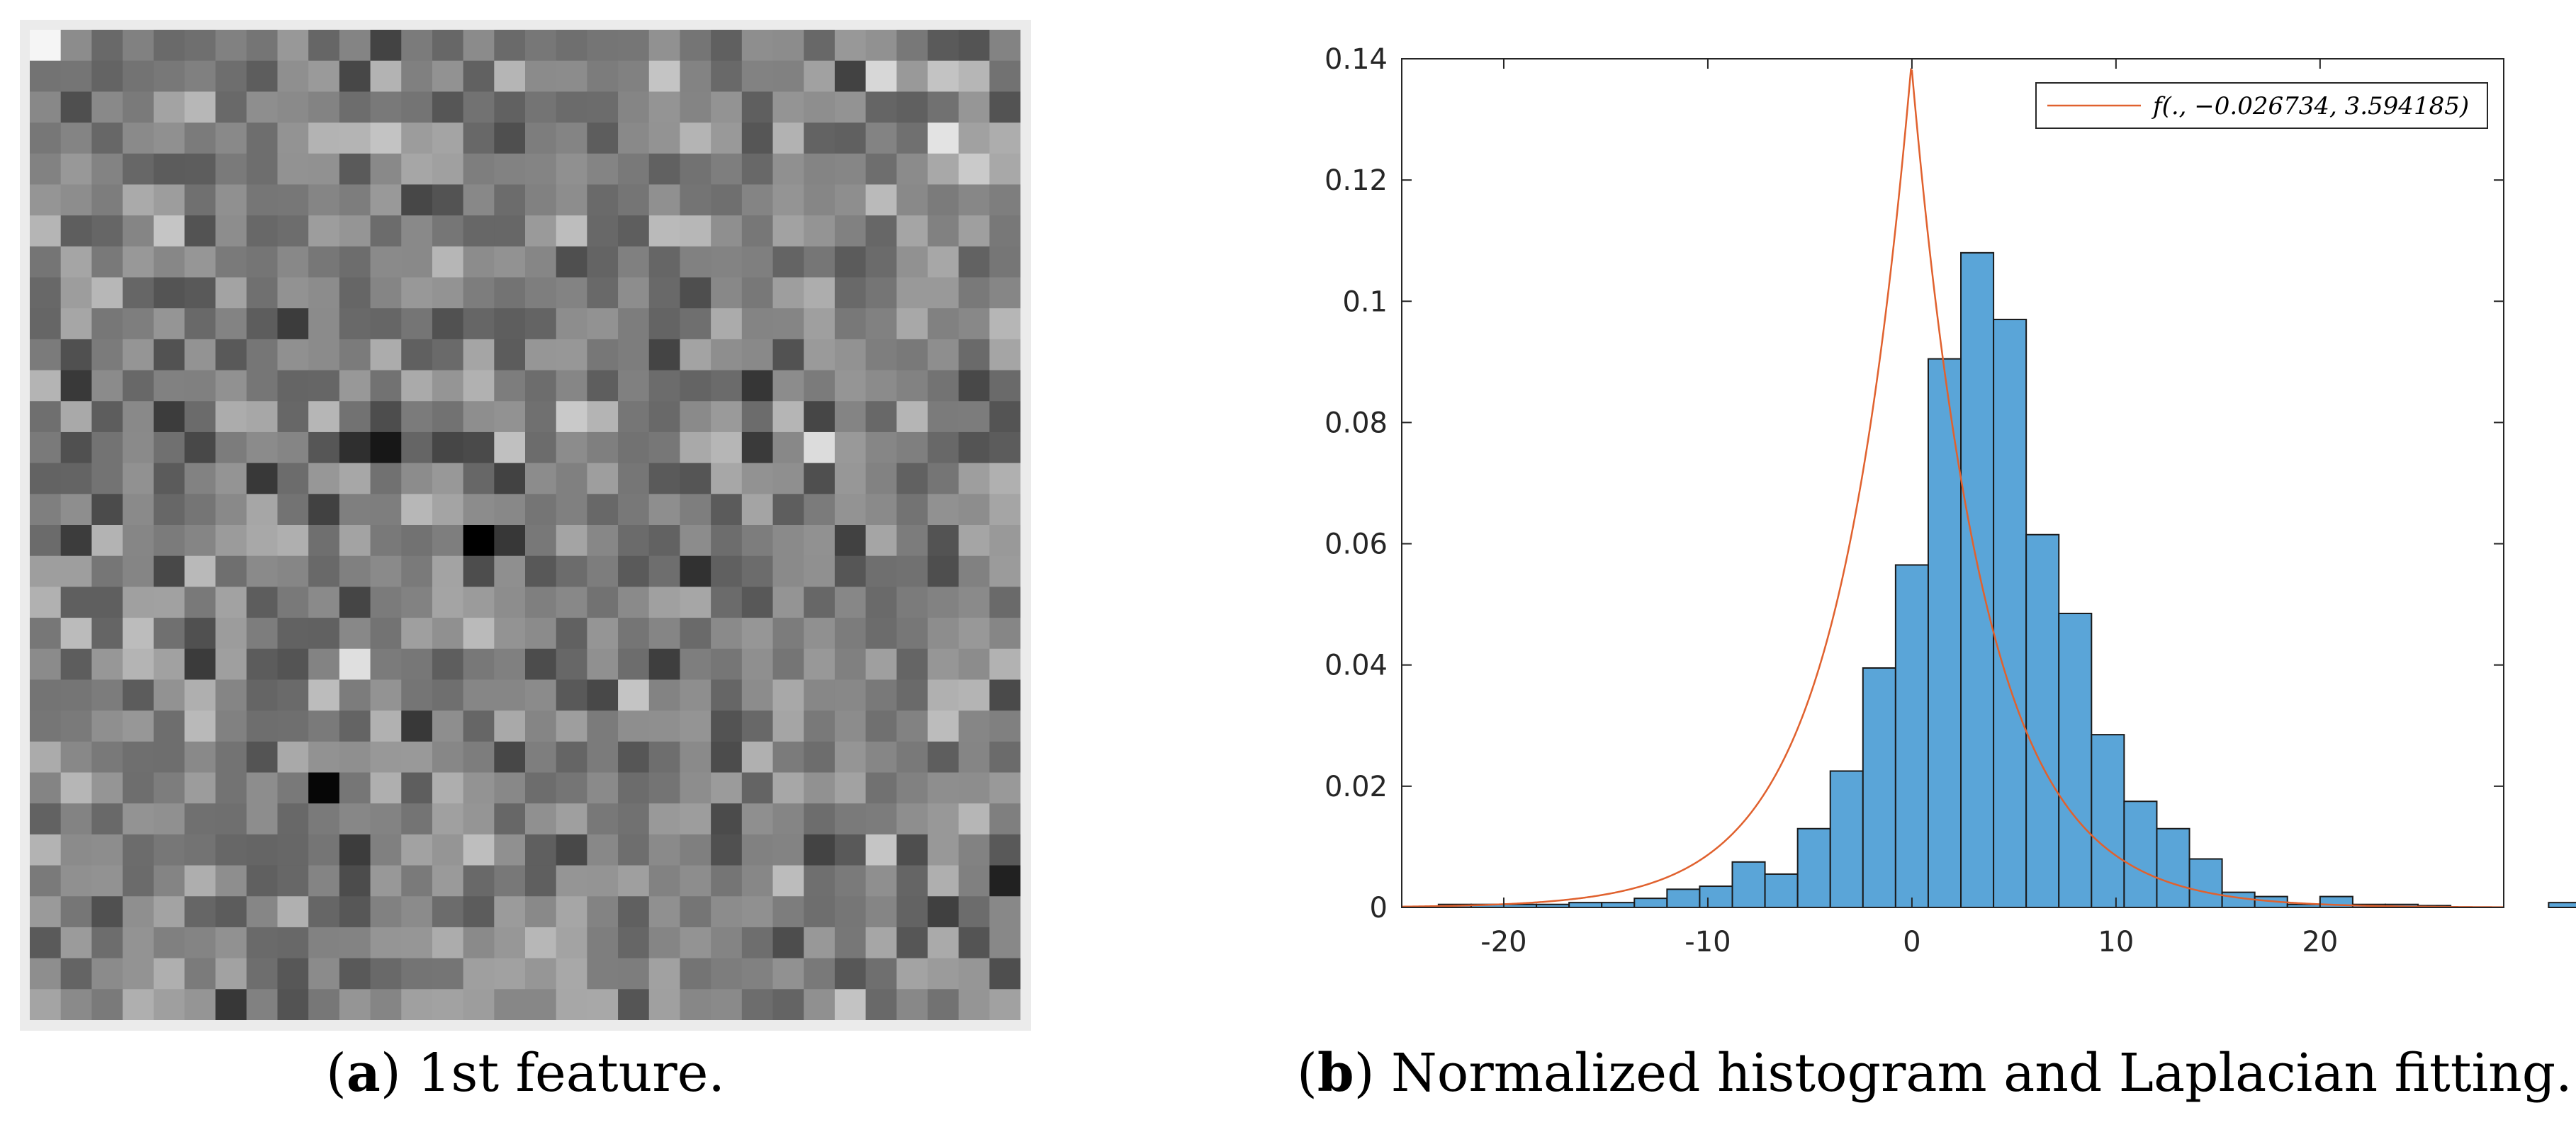 Image resolution: width=2576 pixels, height=1132 pixels. What do you see at coordinates (1846, 839) in the screenshot?
I see `histogram-bar` at bounding box center [1846, 839].